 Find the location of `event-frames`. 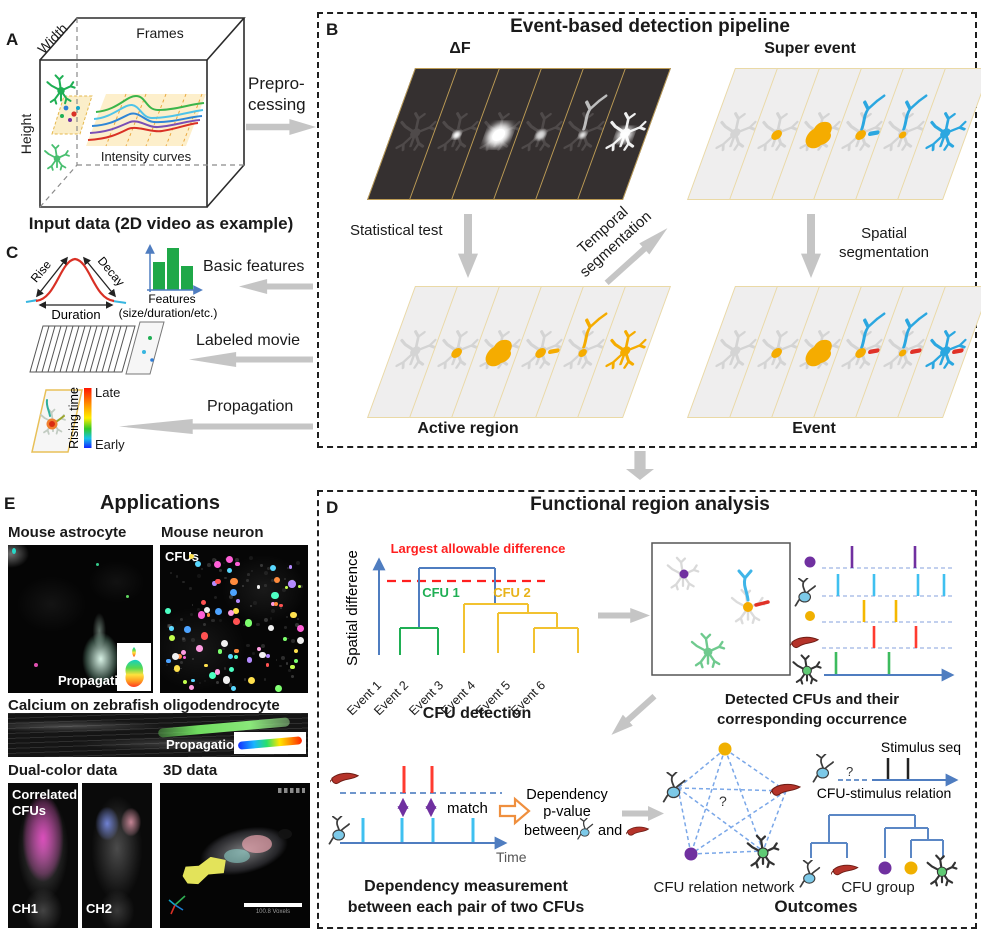

event-frames is located at coordinates (833, 352).